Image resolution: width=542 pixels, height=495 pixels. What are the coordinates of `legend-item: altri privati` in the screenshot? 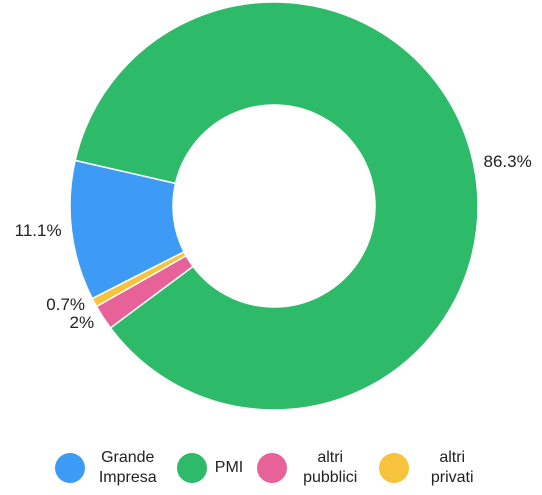 It's located at (433, 468).